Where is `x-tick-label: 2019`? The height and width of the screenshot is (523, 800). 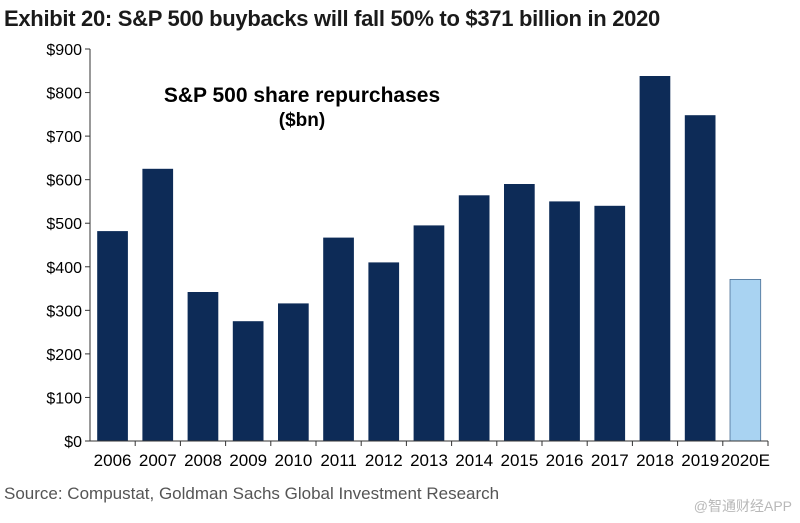 x-tick-label: 2019 is located at coordinates (700, 460).